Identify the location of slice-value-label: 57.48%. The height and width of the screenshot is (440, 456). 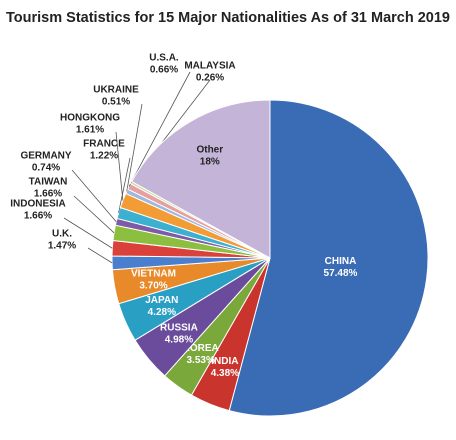
(341, 273).